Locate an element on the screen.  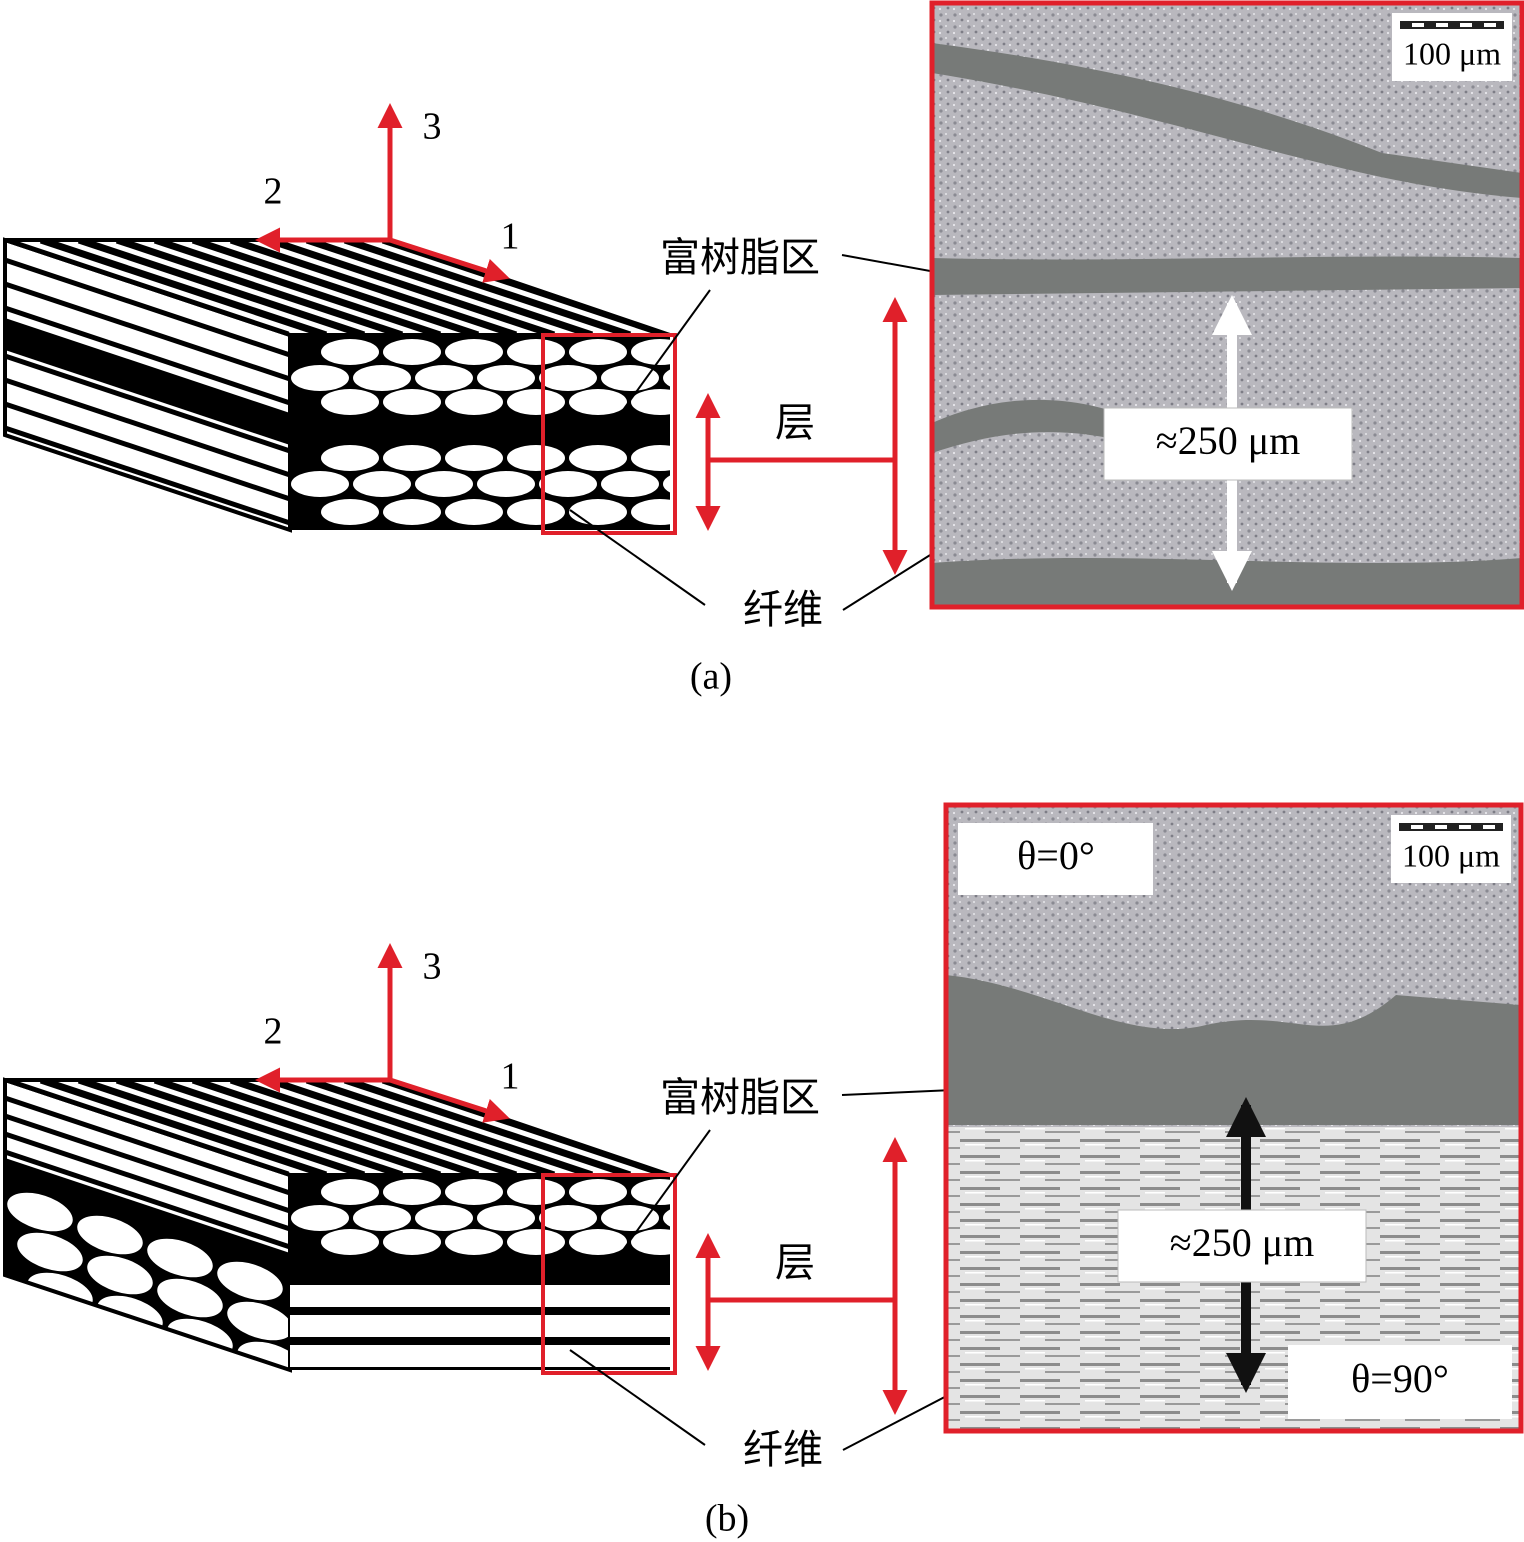
layer-label: 层 is located at coordinates (795, 1263).